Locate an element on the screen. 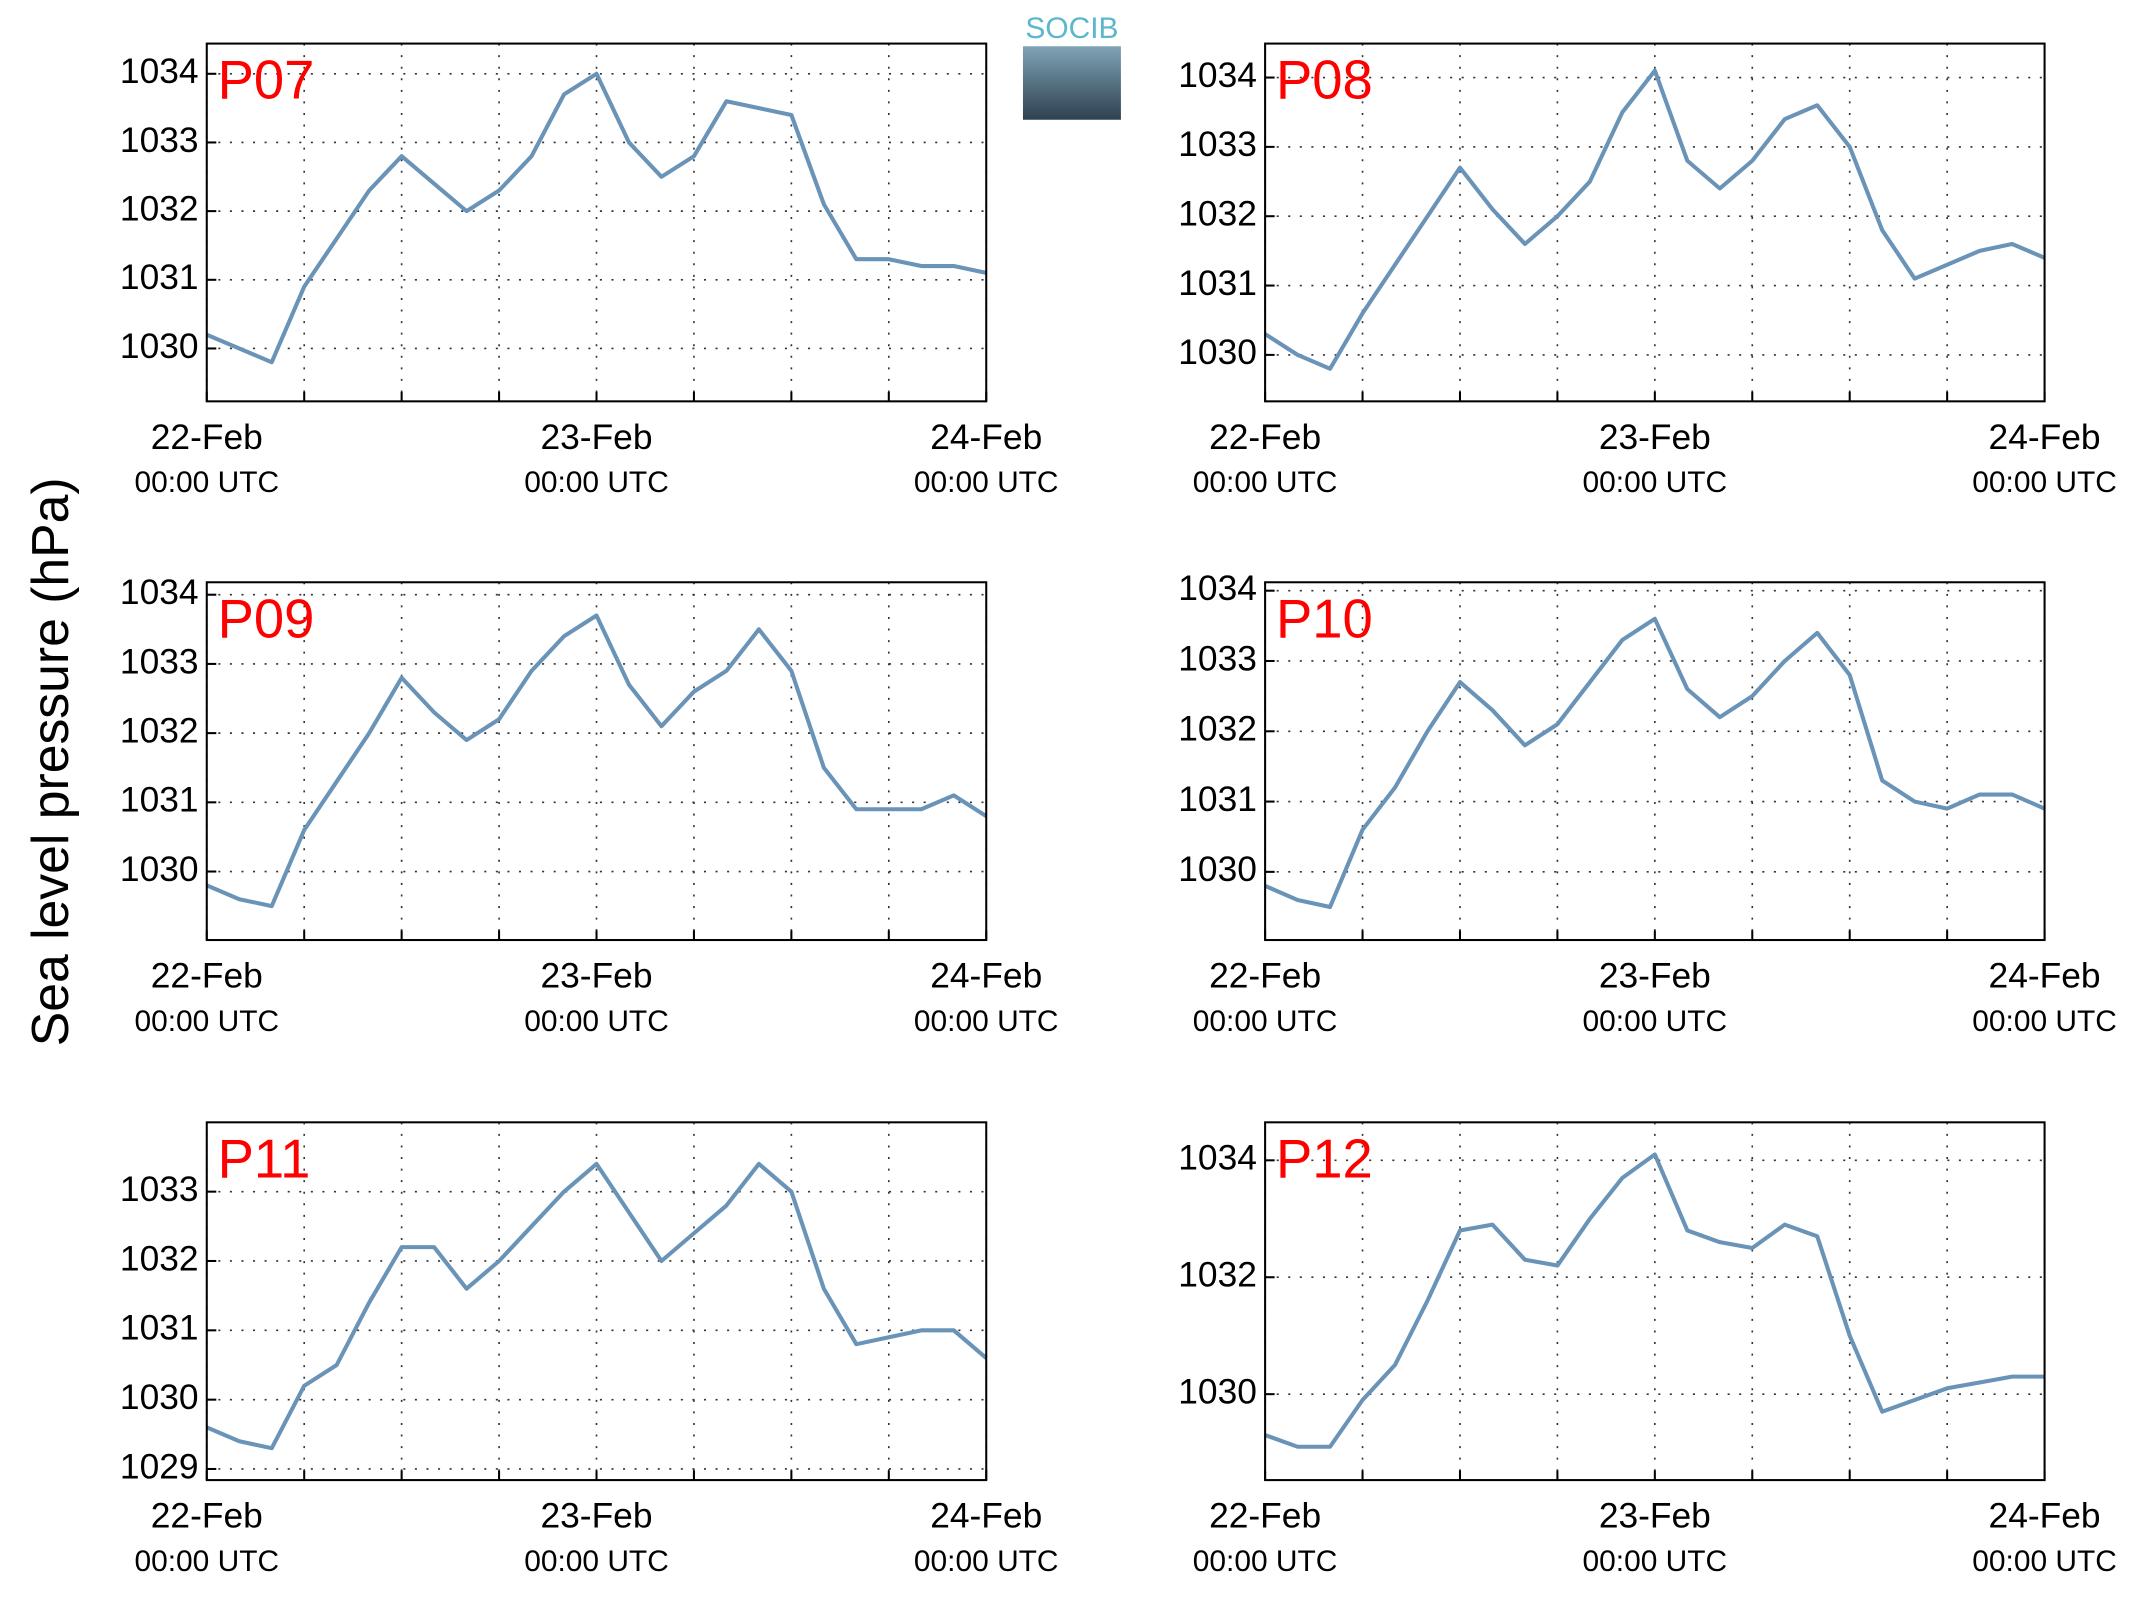 Image resolution: width=2133 pixels, height=1608 pixels. panel-title: P08 is located at coordinates (1324, 80).